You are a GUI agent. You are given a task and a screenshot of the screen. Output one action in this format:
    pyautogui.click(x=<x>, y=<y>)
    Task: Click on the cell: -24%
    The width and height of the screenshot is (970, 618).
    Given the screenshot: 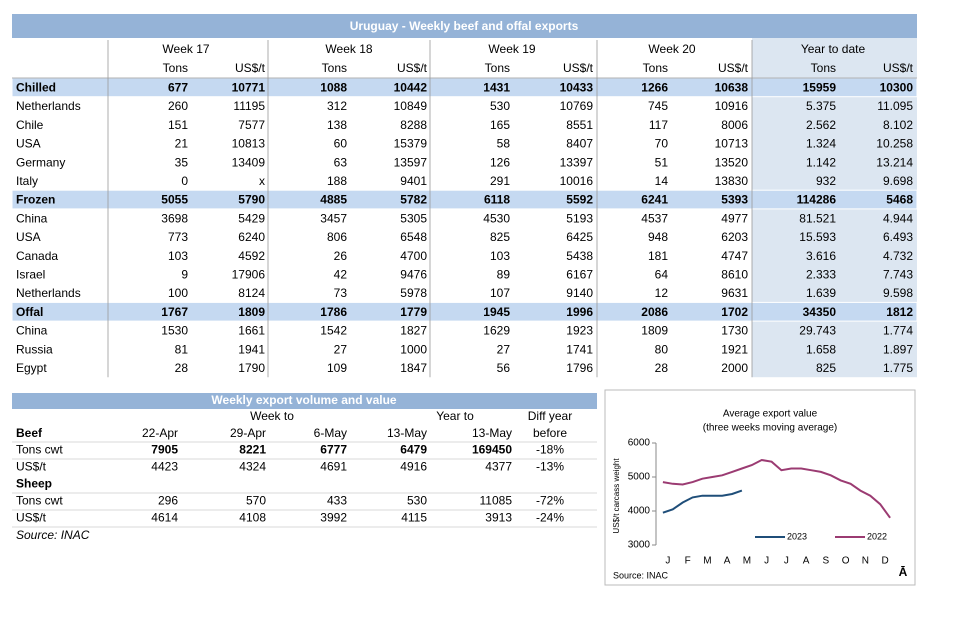 What is the action you would take?
    pyautogui.click(x=550, y=518)
    